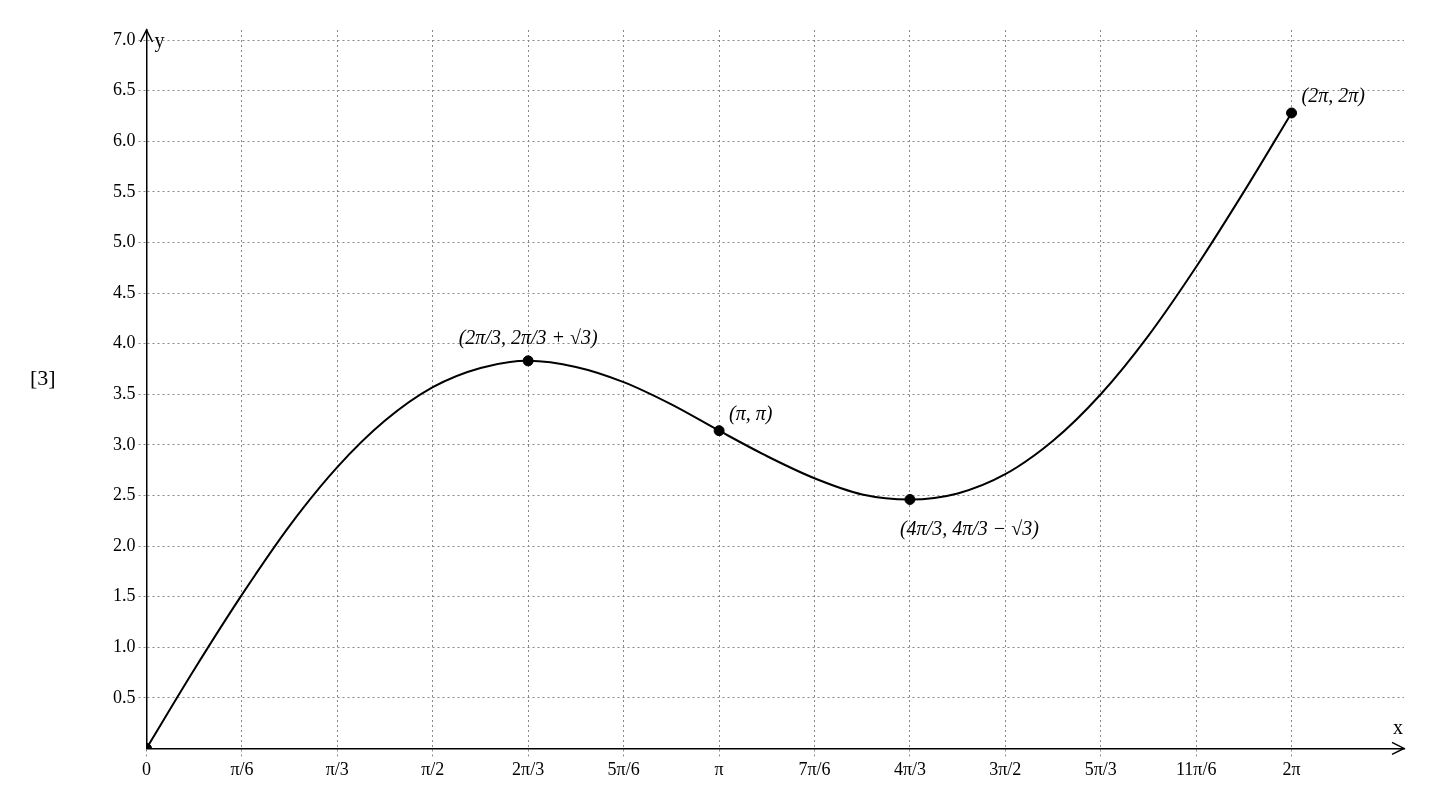 This screenshot has height=804, width=1444. What do you see at coordinates (1100, 768) in the screenshot?
I see `x-tick-label: 5π/3` at bounding box center [1100, 768].